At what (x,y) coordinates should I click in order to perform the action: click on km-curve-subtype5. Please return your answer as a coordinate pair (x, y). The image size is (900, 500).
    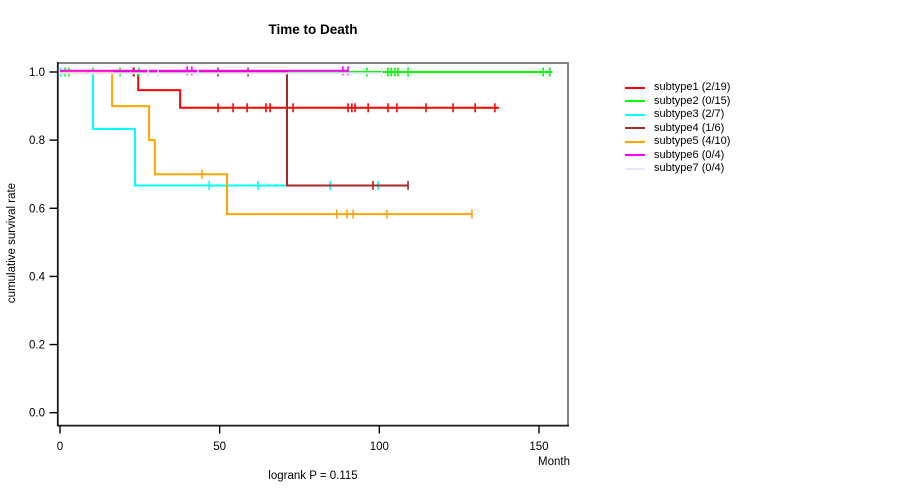
    Looking at the image, I should click on (266, 143).